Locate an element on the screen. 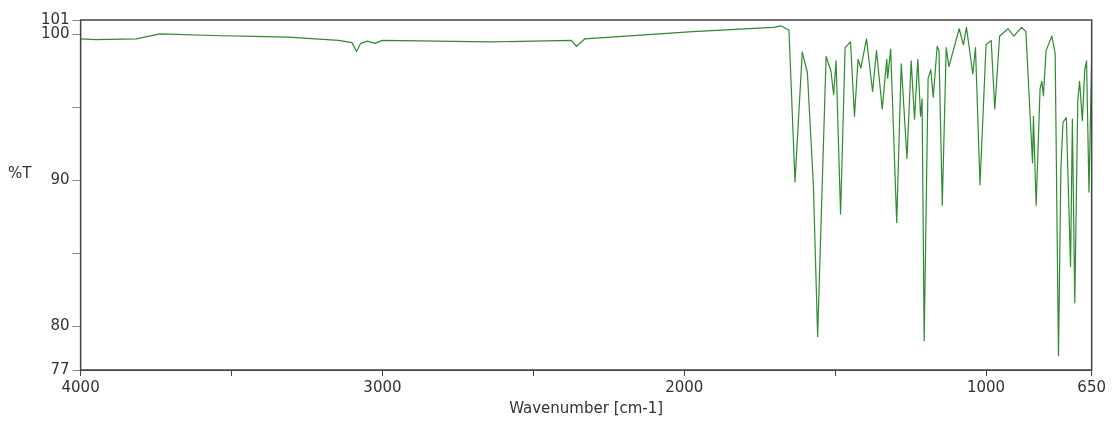  y-axis-title: %T is located at coordinates (20, 172).